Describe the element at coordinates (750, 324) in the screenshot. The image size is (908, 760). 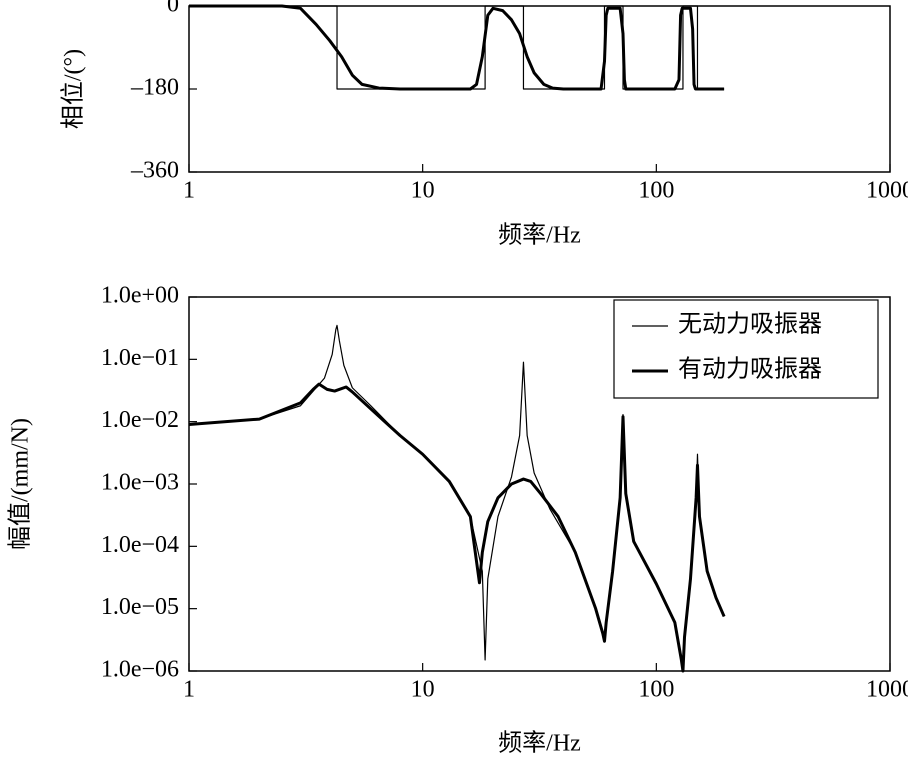
I see `legend-label: 无动力吸振器` at that location.